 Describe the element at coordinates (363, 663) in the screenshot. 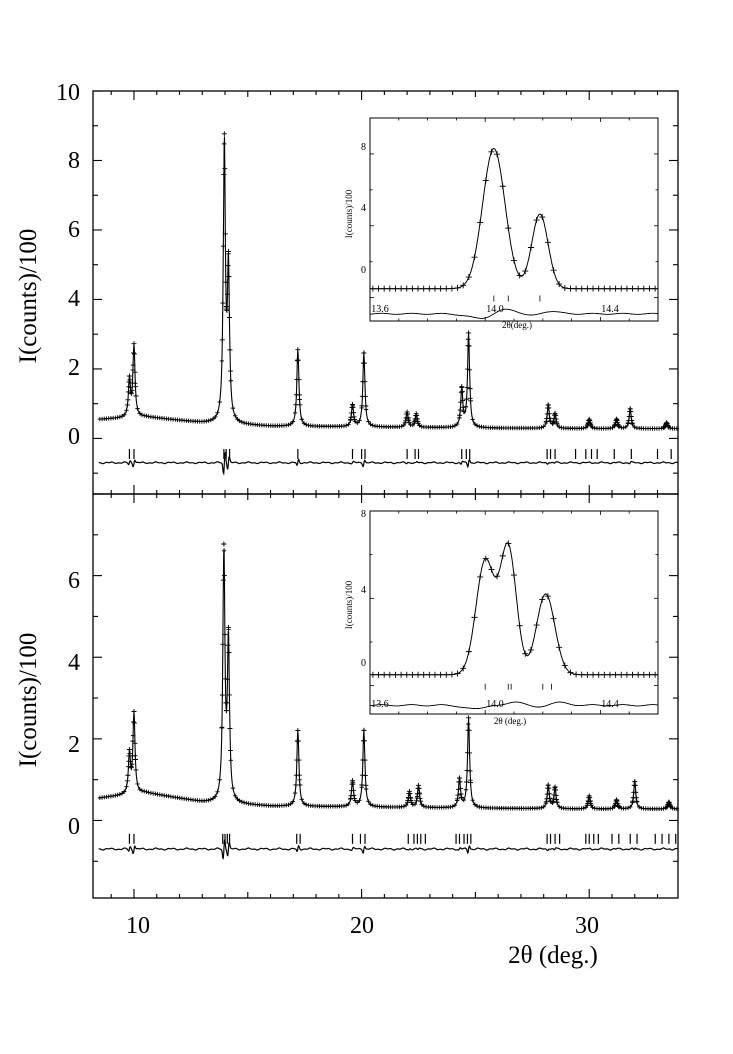

I see `bottom-inset-y-tick-label: 0` at that location.